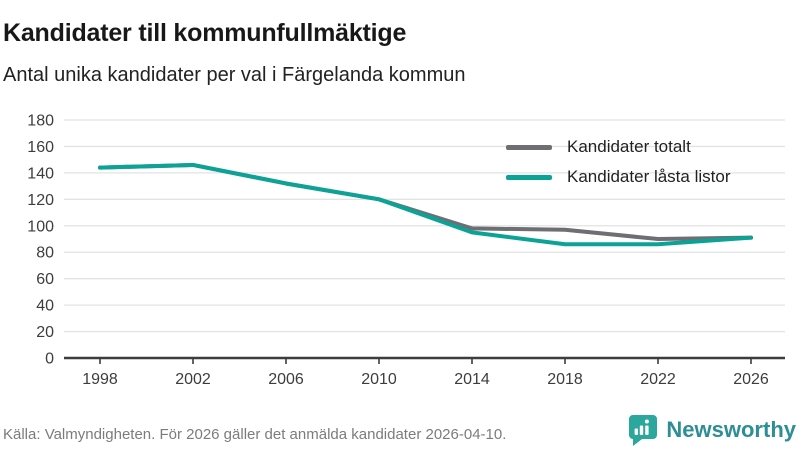 The image size is (800, 450). What do you see at coordinates (529, 147) in the screenshot?
I see `legend-swatch-totalt` at bounding box center [529, 147].